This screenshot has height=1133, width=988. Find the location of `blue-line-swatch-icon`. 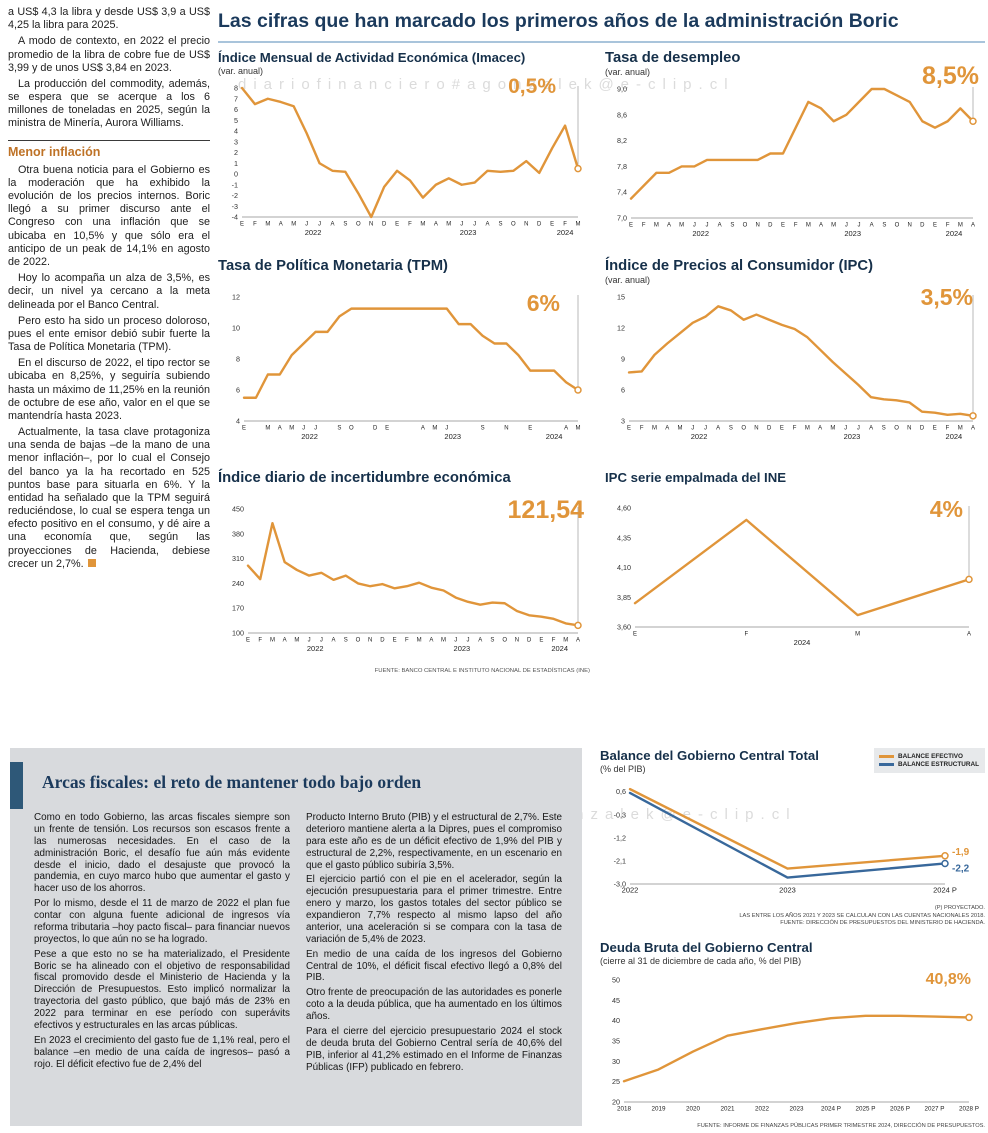

blue-line-swatch-icon is located at coordinates (887, 764).